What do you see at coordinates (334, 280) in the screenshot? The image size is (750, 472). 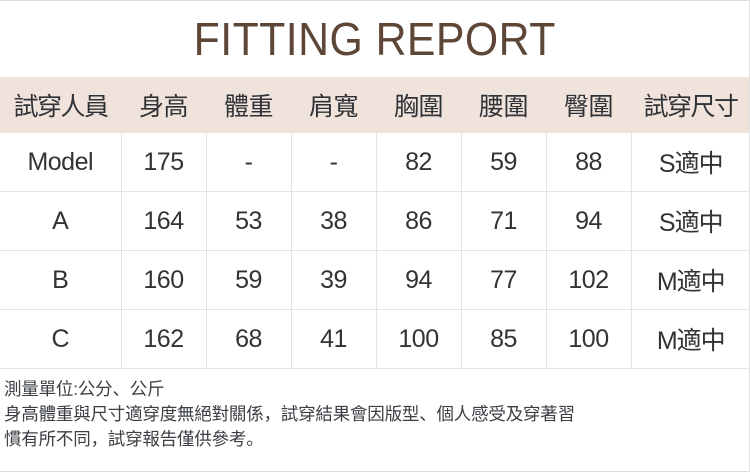 I see `cell-shoulder: 39` at bounding box center [334, 280].